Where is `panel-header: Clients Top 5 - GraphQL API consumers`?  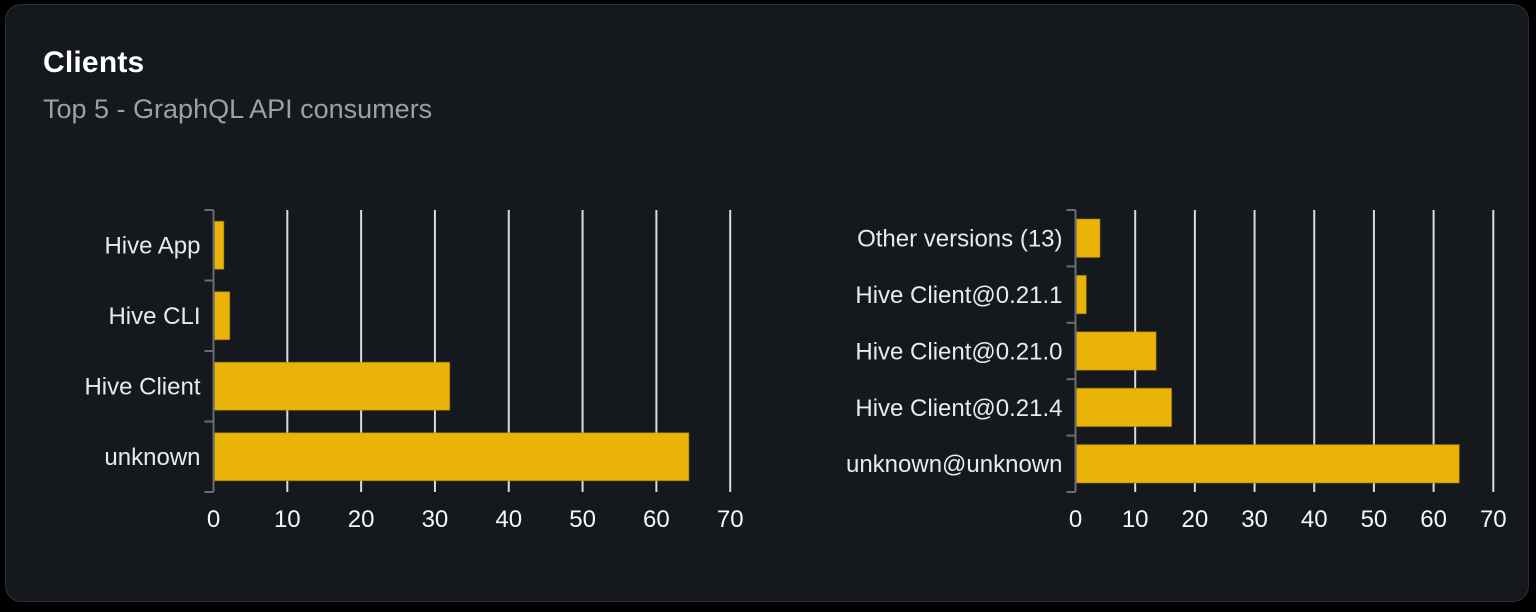
panel-header: Clients Top 5 - GraphQL API consumers is located at coordinates (237, 85).